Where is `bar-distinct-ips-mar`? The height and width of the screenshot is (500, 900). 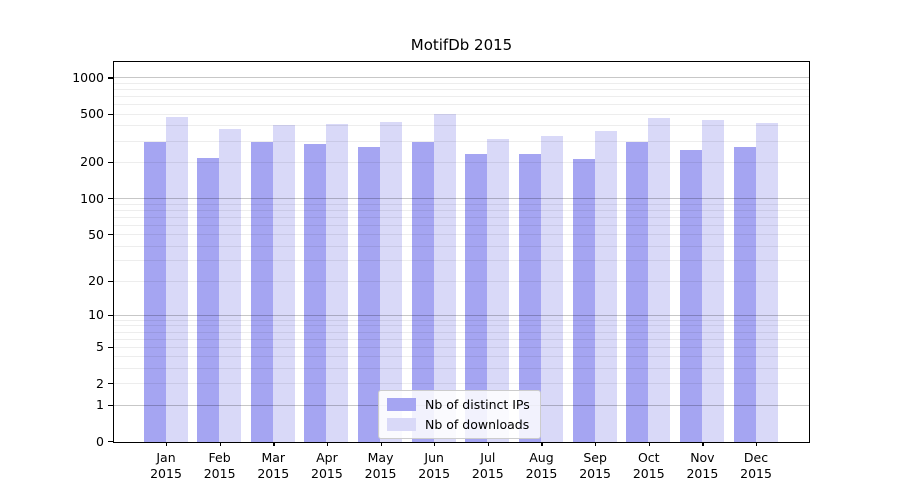
bar-distinct-ips-mar is located at coordinates (261, 292).